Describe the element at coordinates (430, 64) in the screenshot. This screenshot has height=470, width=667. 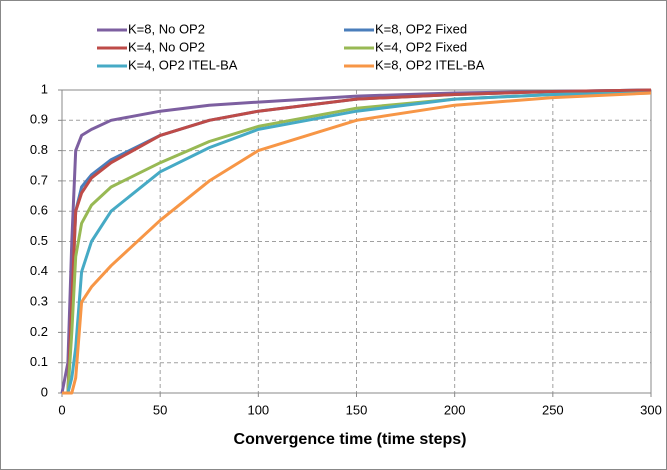
I see `legend-label: K=8, OP2 ITEL-BA` at that location.